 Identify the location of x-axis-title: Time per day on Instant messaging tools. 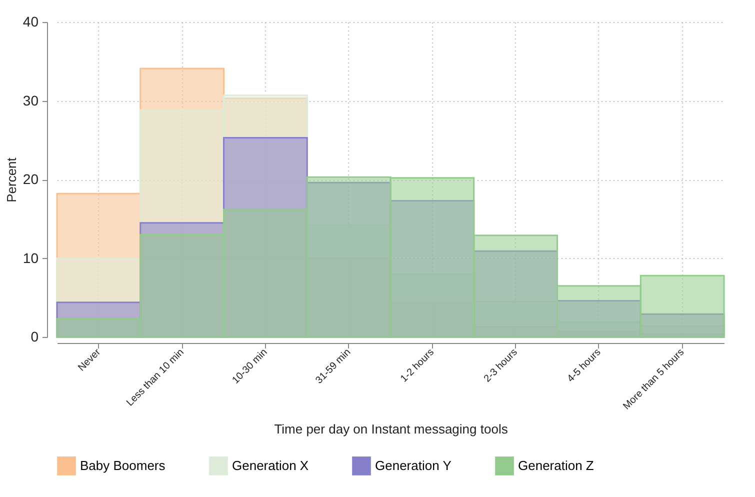
(391, 428).